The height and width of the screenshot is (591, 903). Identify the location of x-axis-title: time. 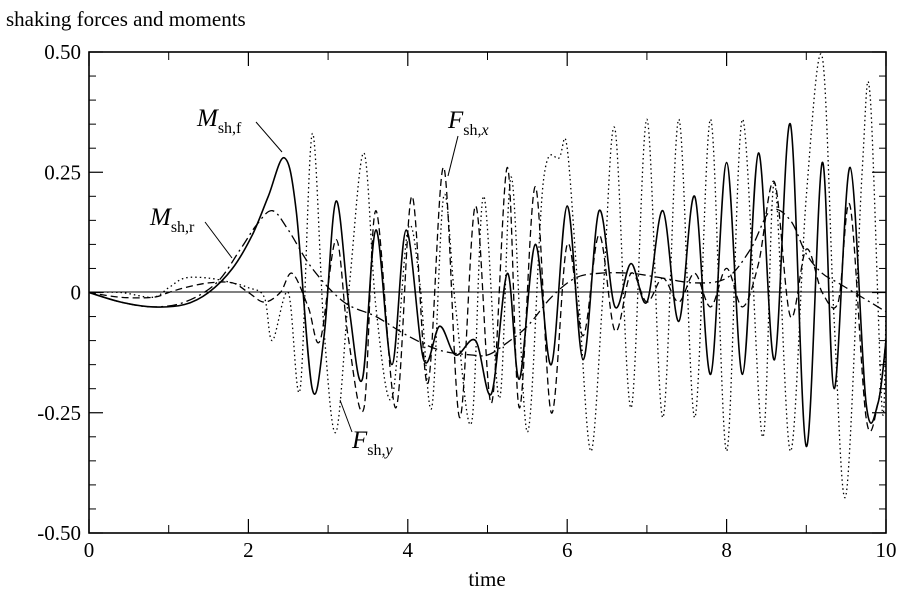
(486, 579).